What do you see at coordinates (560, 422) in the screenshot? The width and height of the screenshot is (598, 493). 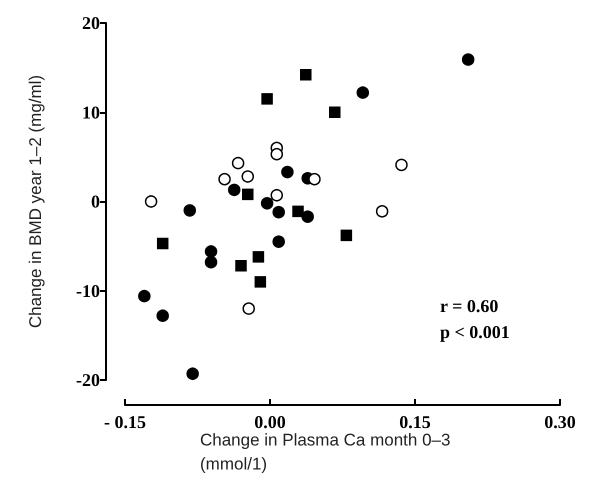 I see `x-tick-label: 0.30` at bounding box center [560, 422].